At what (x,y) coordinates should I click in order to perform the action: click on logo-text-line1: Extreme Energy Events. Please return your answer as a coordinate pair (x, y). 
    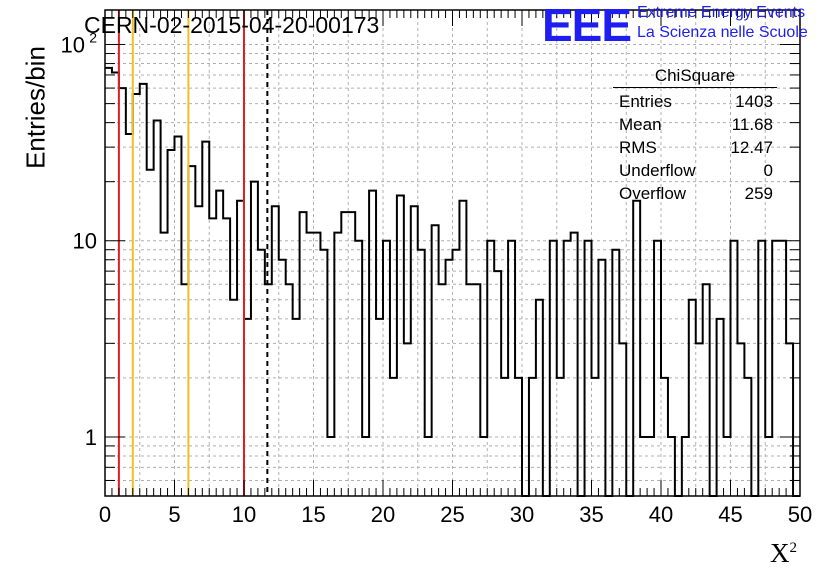
    Looking at the image, I should click on (721, 12).